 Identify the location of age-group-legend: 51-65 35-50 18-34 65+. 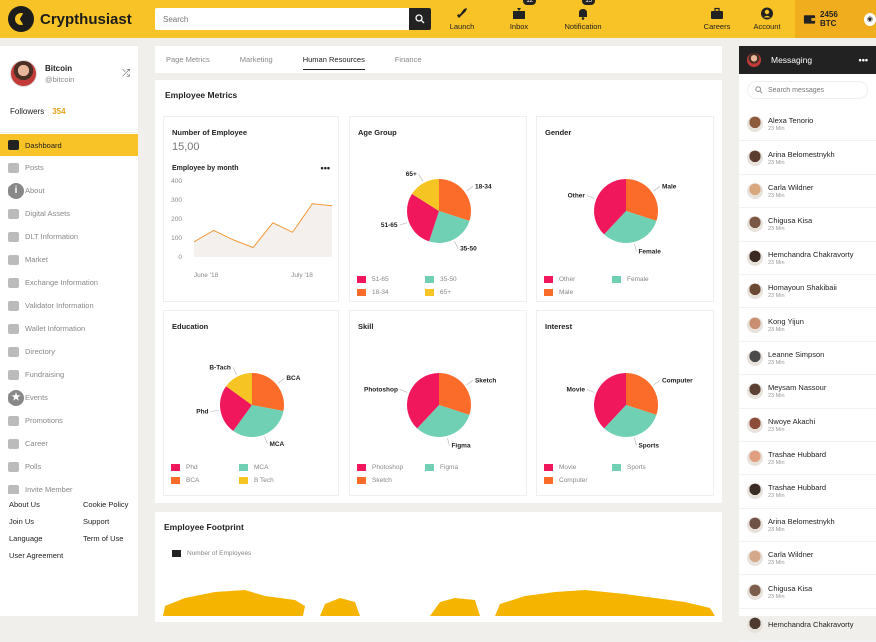
(425, 286).